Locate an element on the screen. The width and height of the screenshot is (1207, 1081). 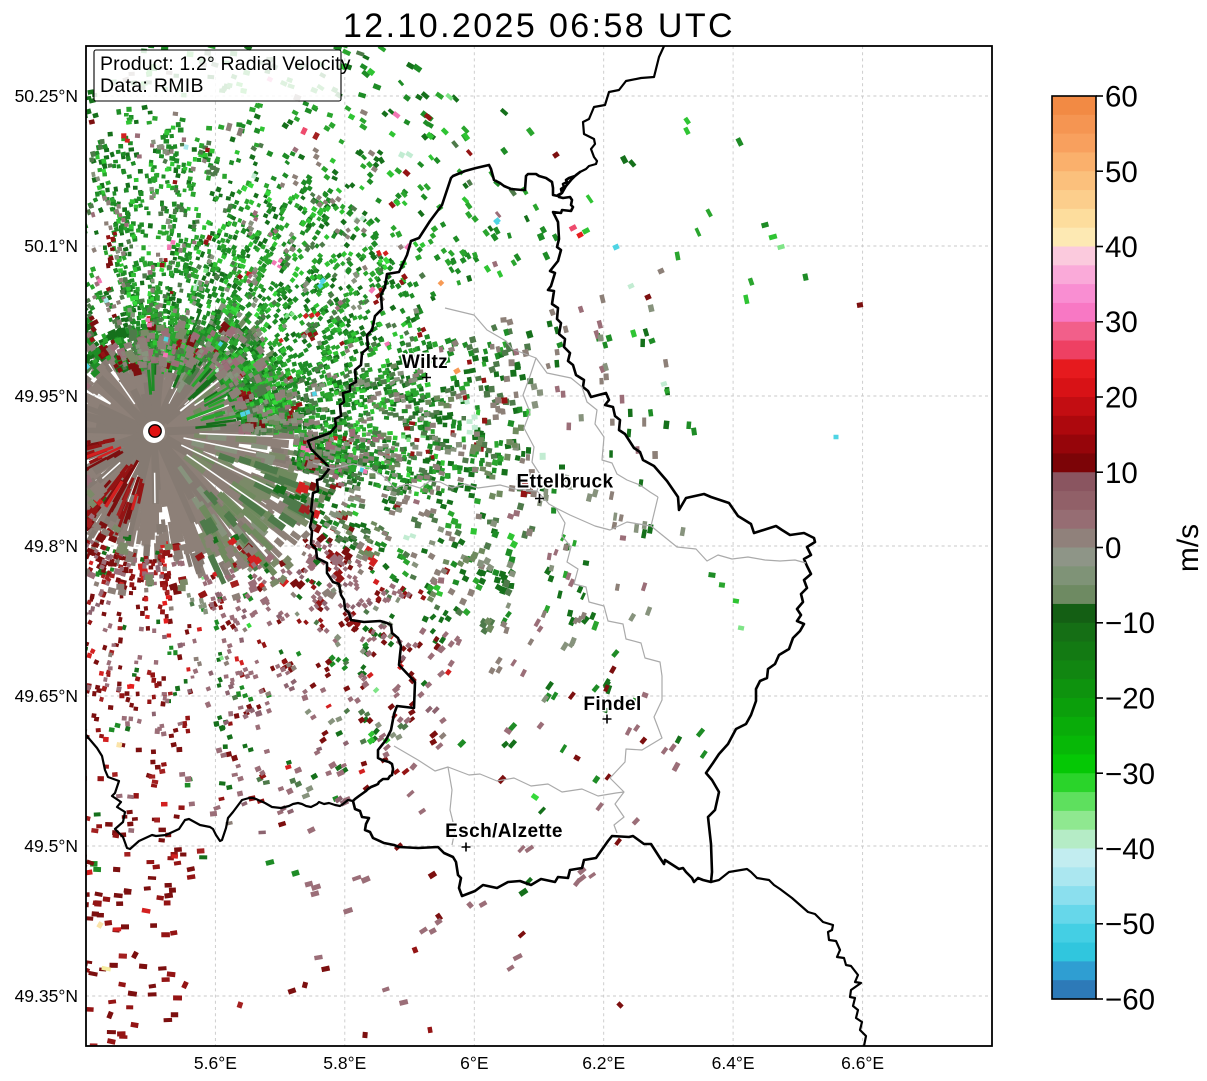
svg-text: 20 is located at coordinates (1121, 398).